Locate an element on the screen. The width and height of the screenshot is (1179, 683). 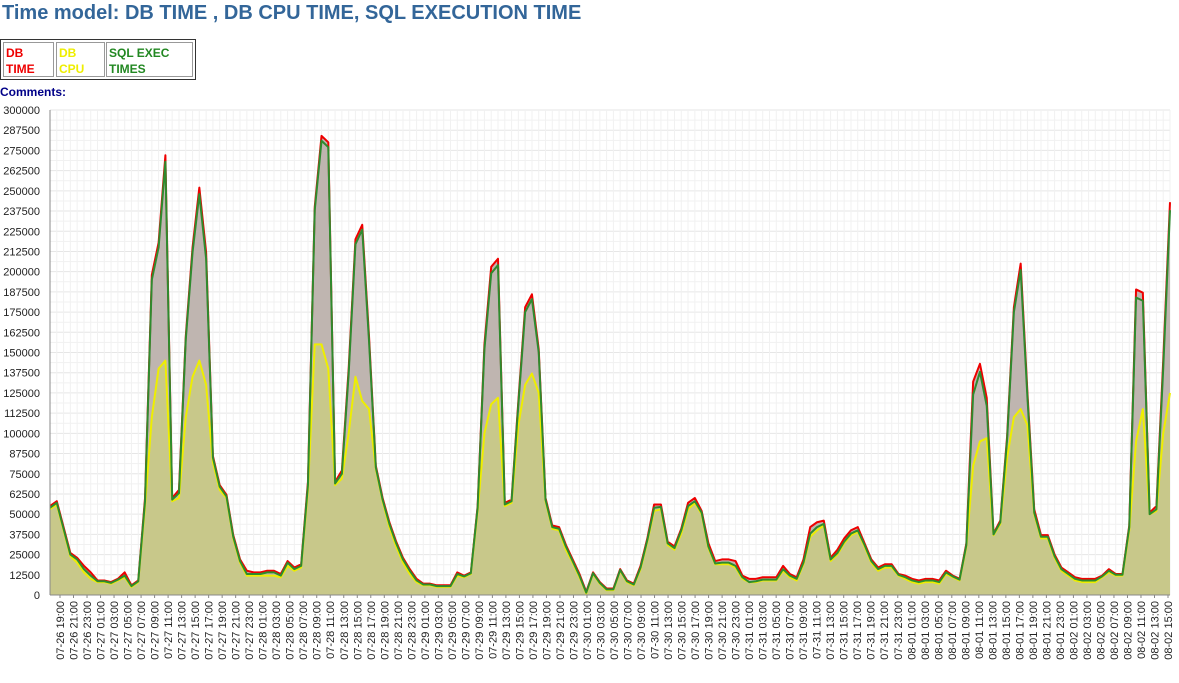
x-tick-label: 08-01 11:00 is located at coordinates (980, 630).